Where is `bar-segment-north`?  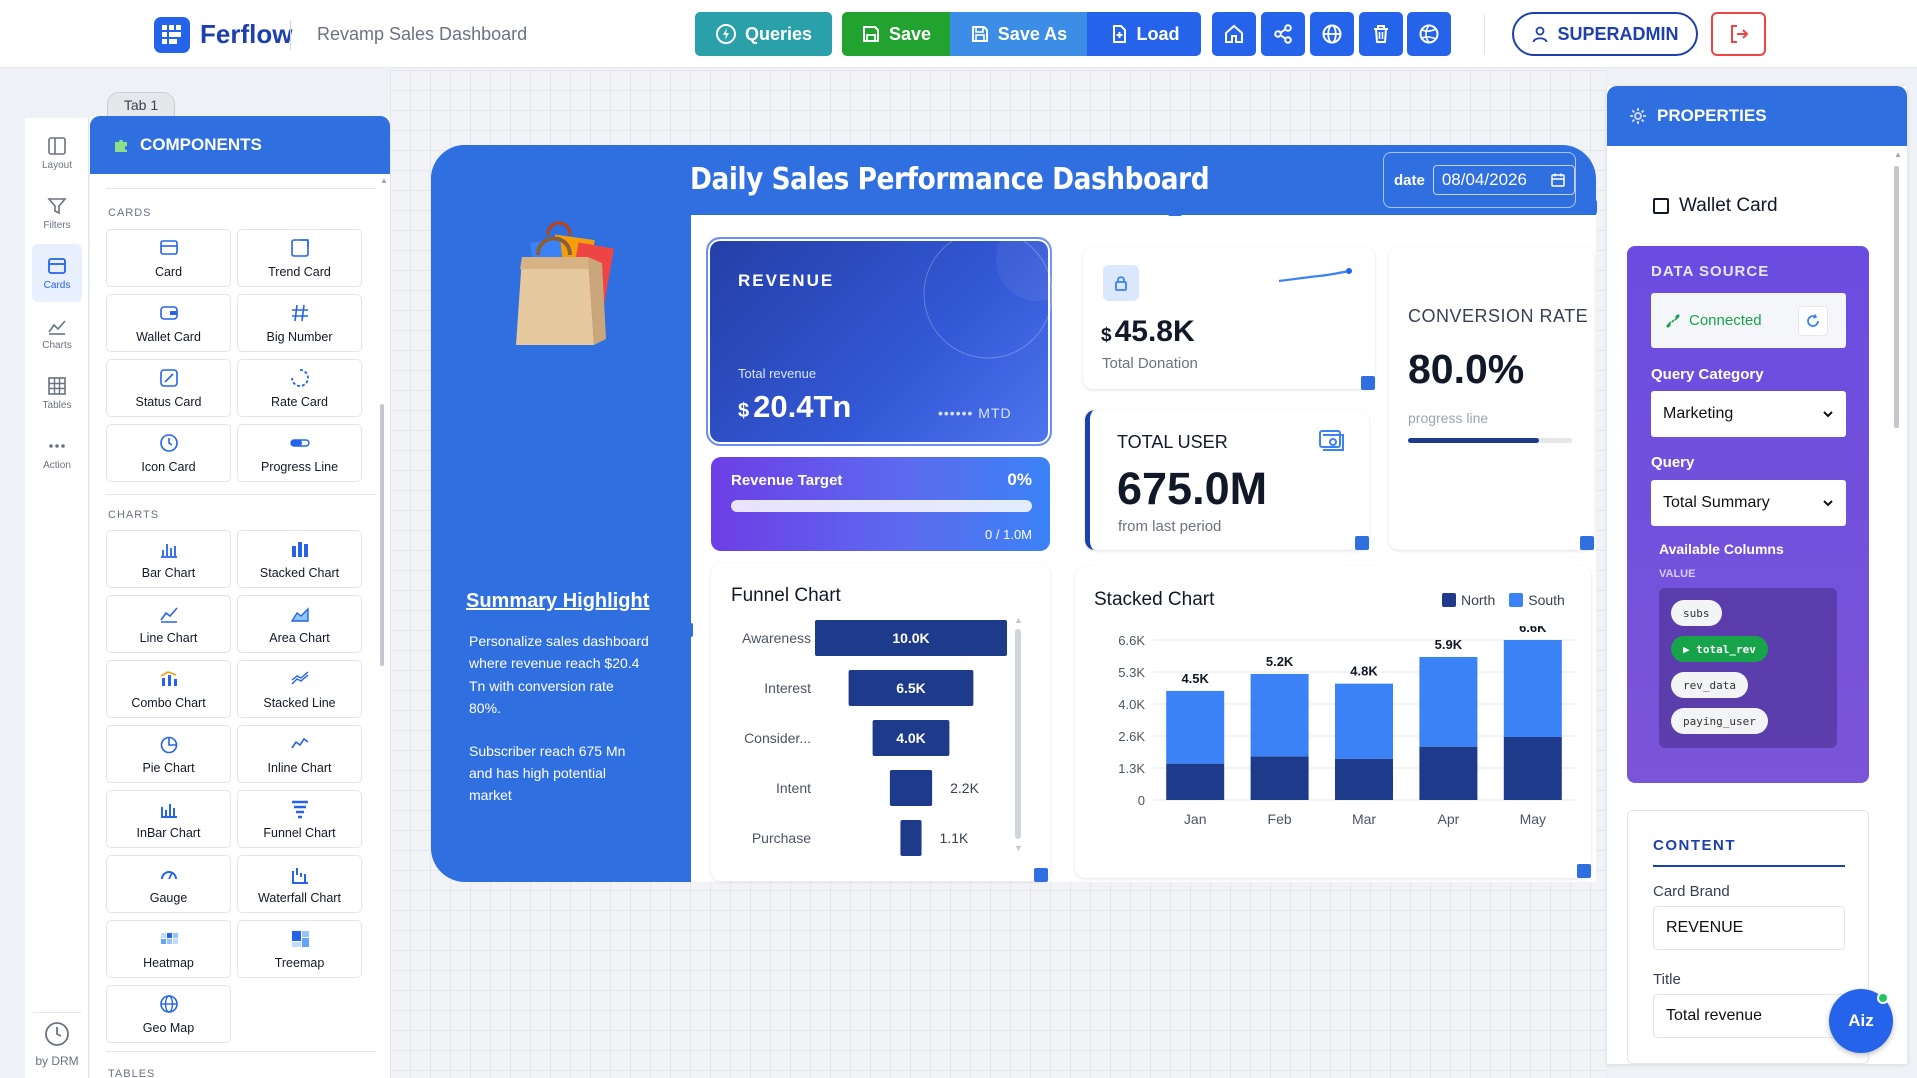 bar-segment-north is located at coordinates (1532, 768).